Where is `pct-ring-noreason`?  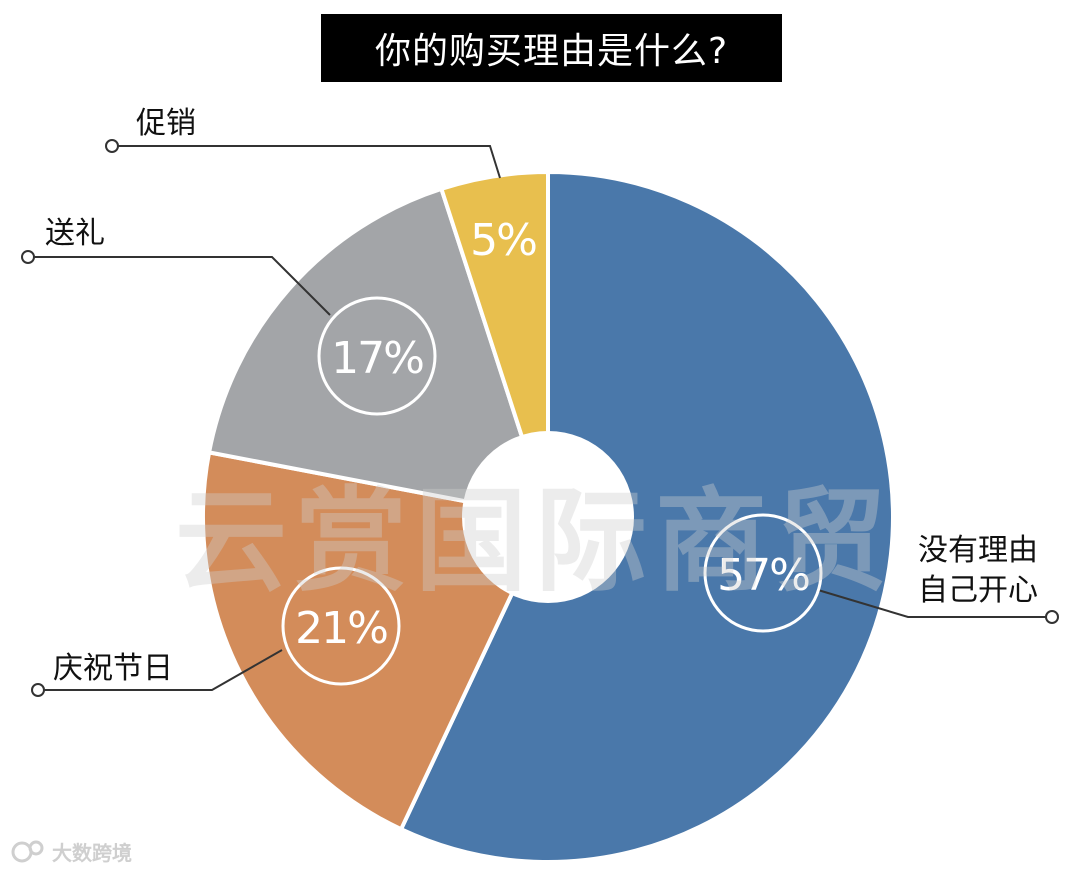
pct-ring-noreason is located at coordinates (763, 573).